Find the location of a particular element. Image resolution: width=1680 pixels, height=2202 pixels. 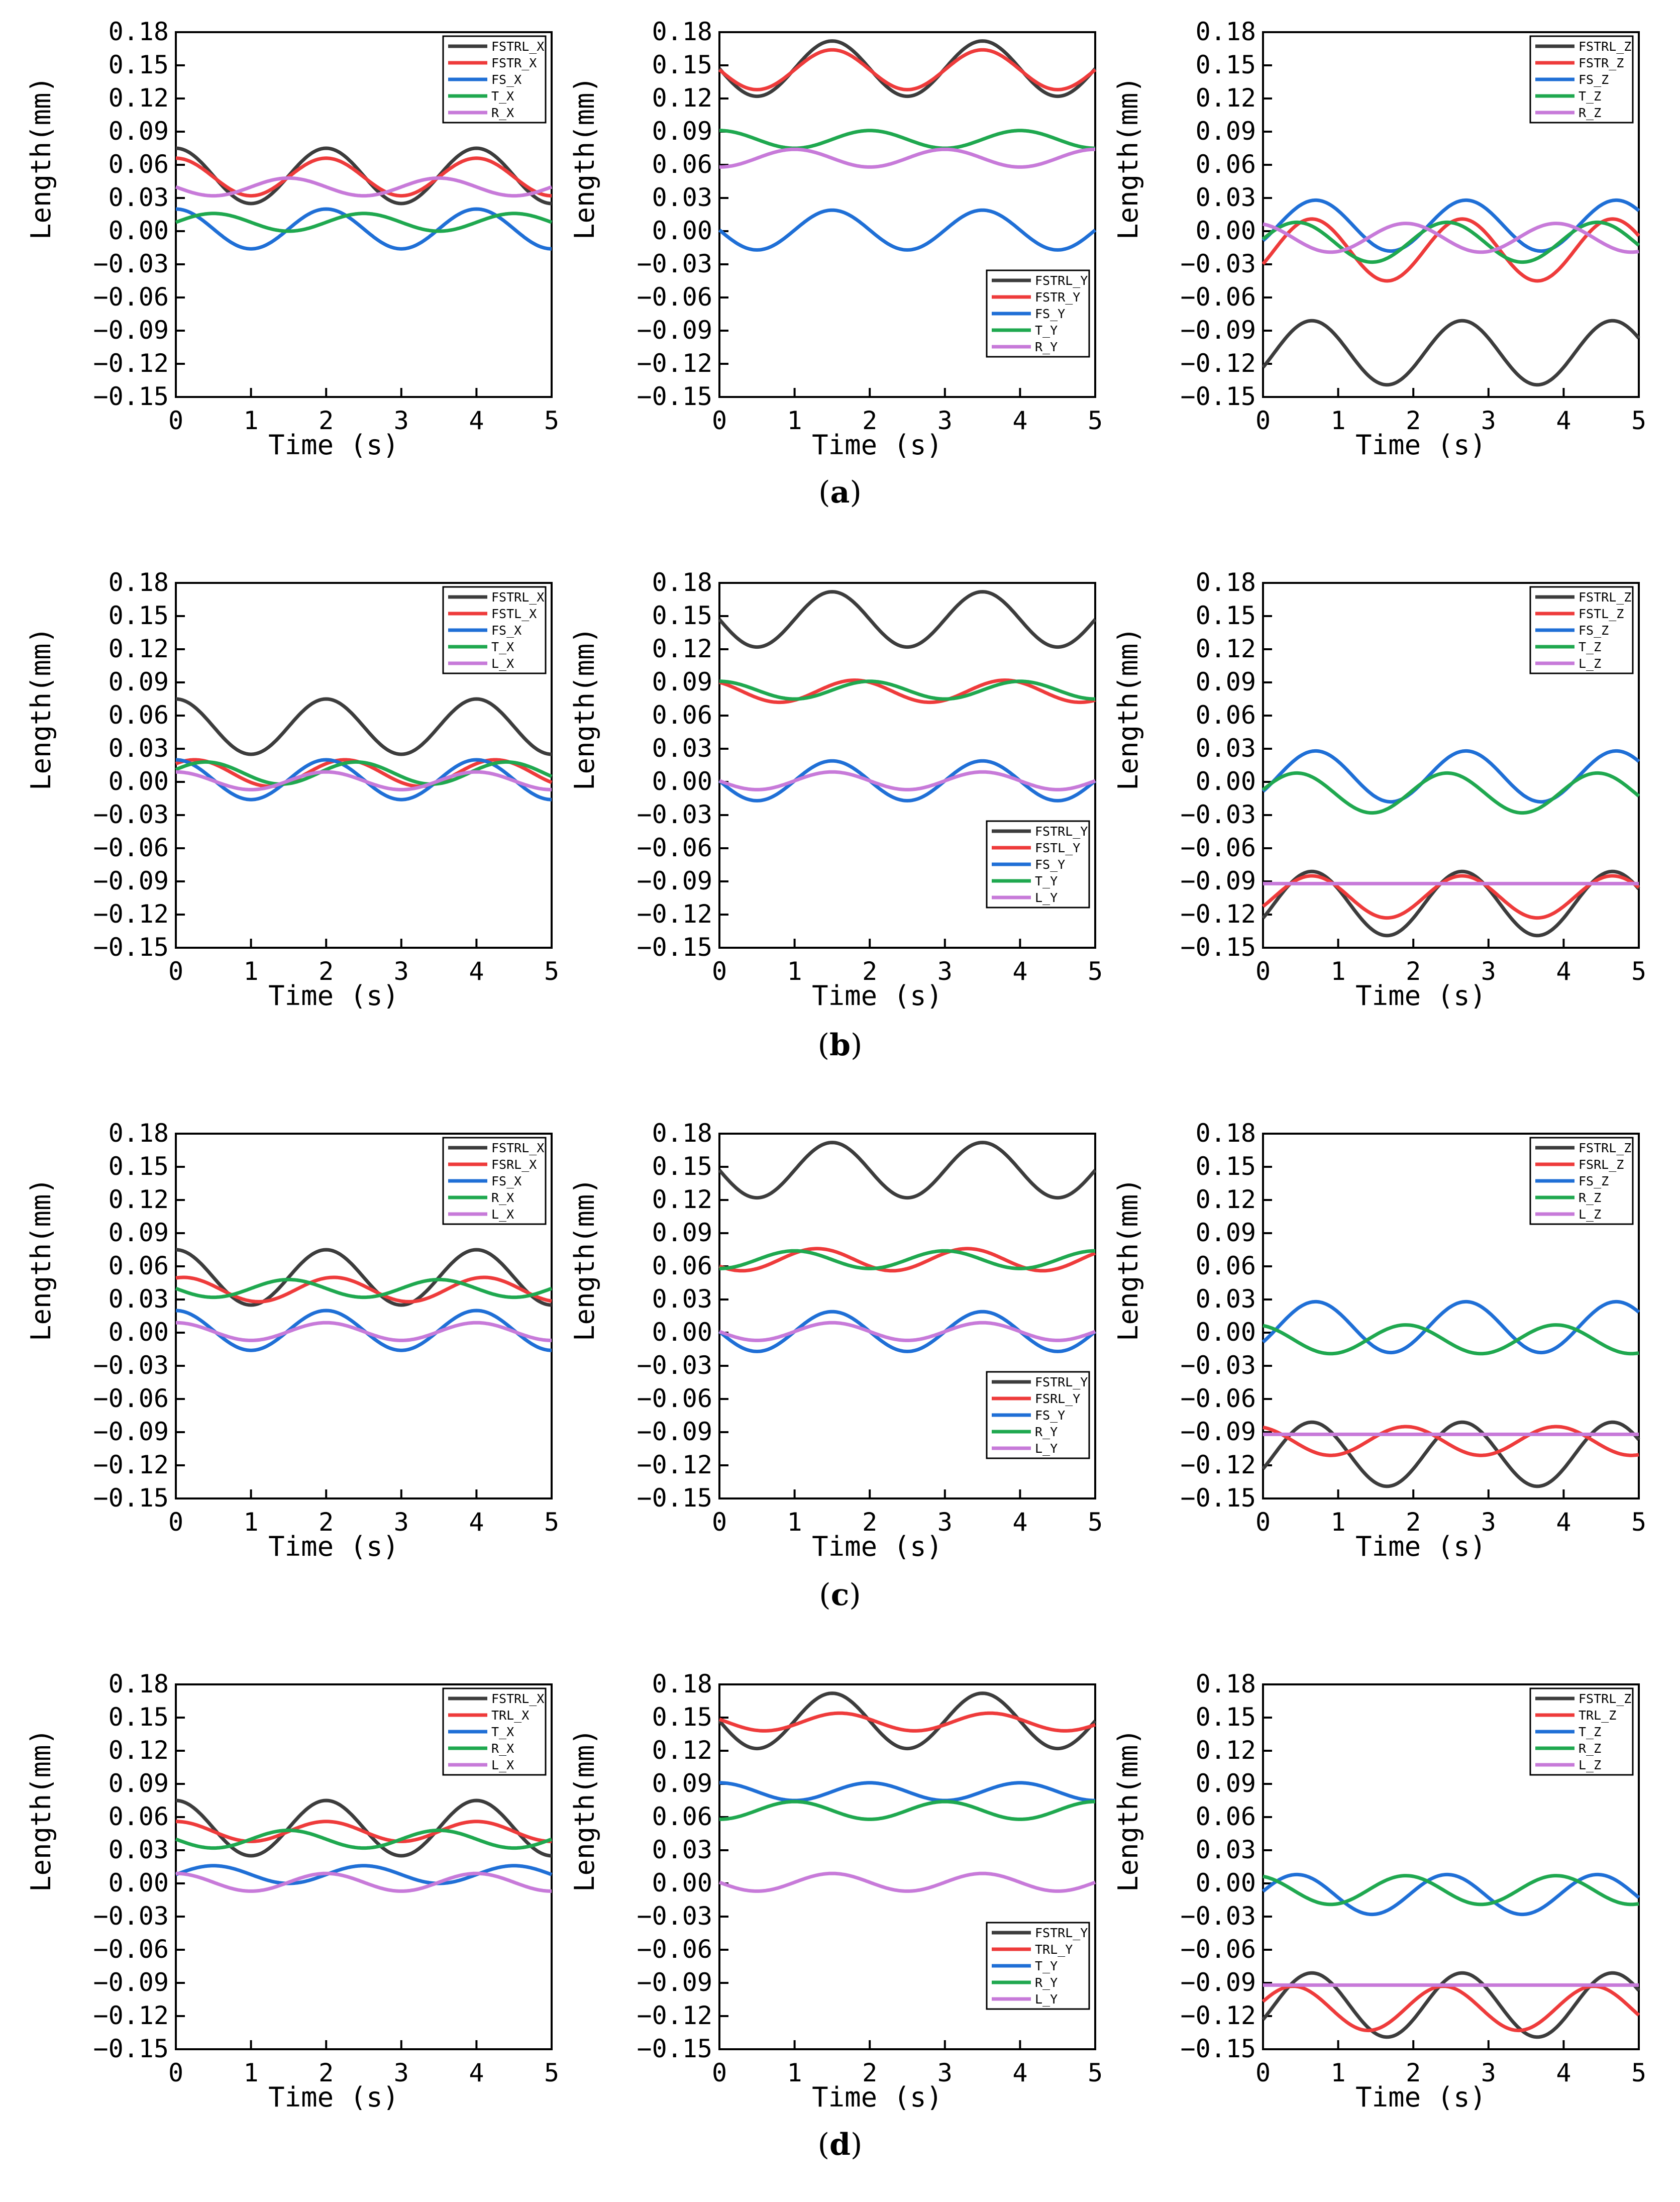

series-line-fstl-y is located at coordinates (907, 691).